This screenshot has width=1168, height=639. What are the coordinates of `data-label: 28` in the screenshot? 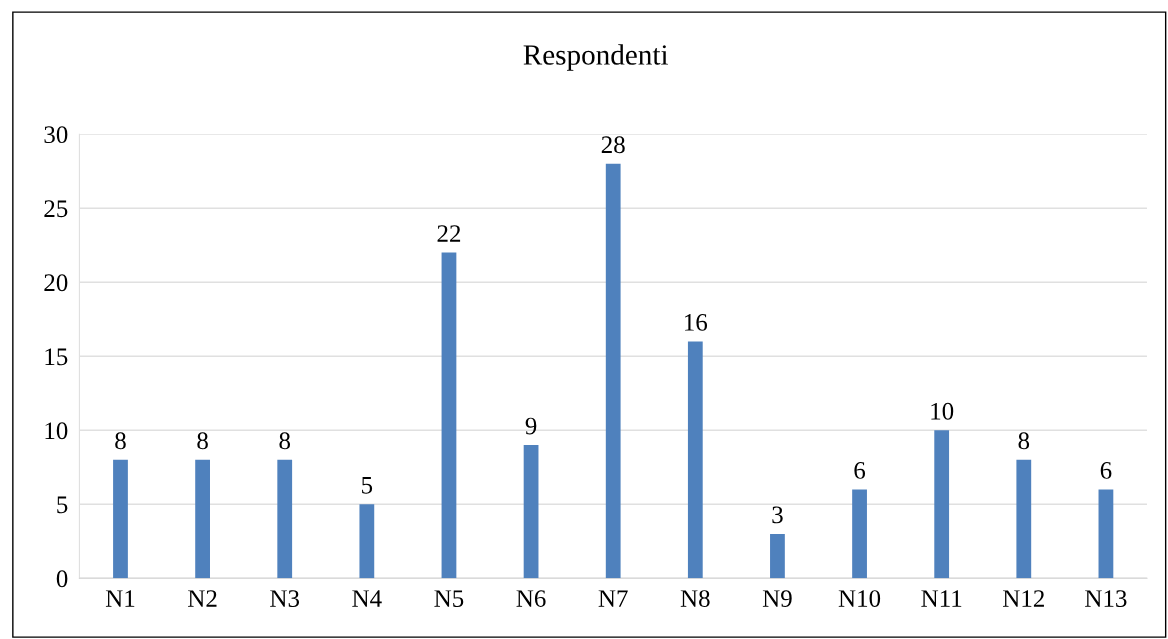 It's located at (613, 145).